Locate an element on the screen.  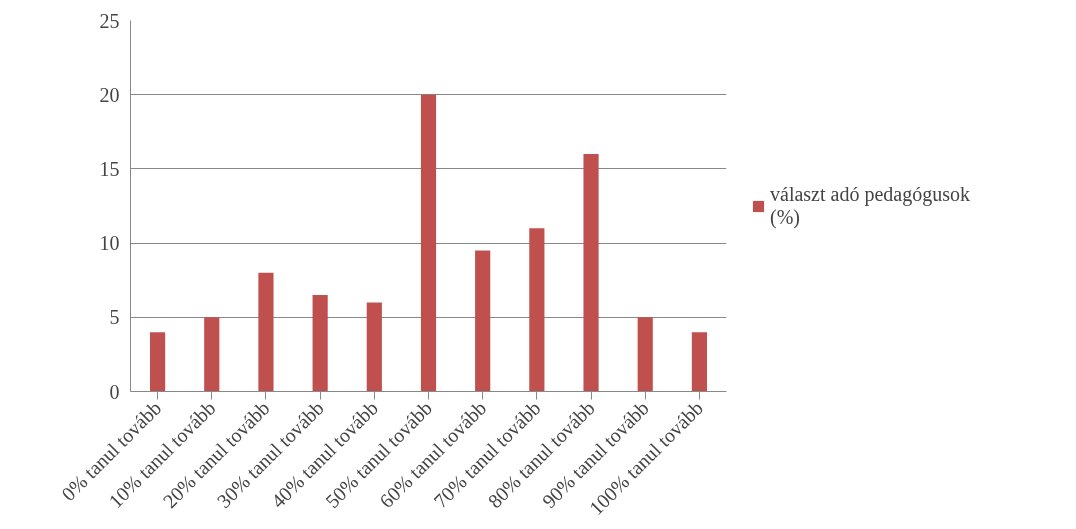
y-tick-label: 10 is located at coordinates (109, 243).